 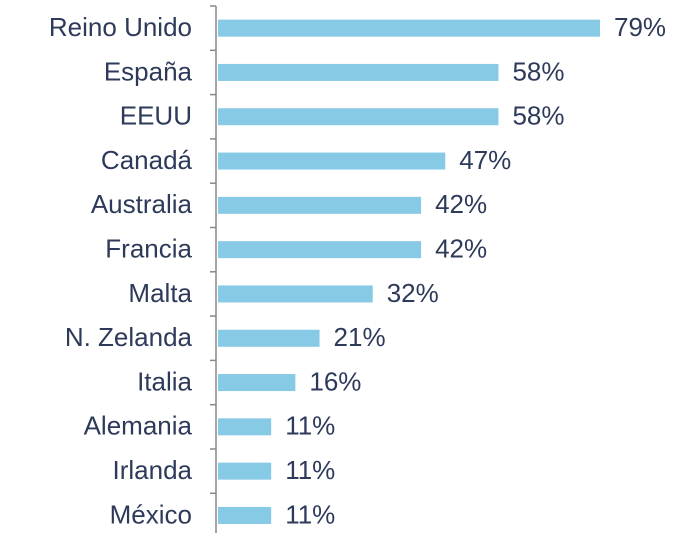 I want to click on category-label: EEUU, so click(x=156, y=116).